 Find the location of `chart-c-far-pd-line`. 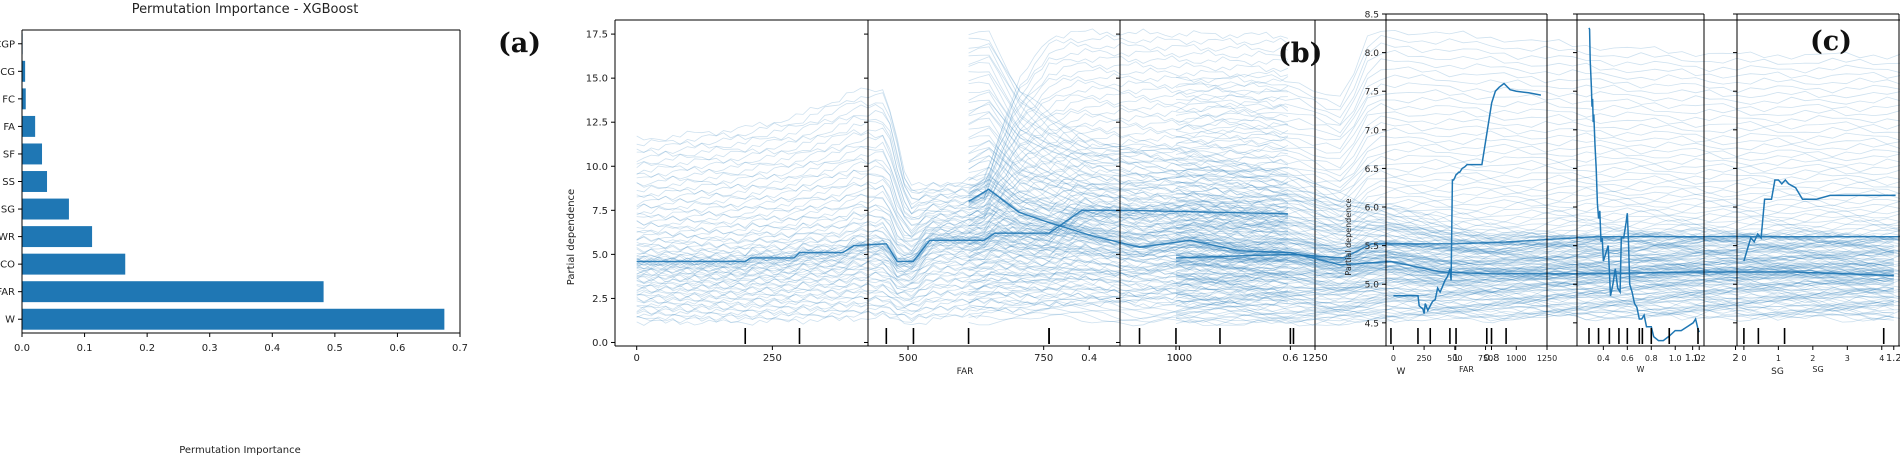

chart-c-far-pd-line is located at coordinates (1467, 198).